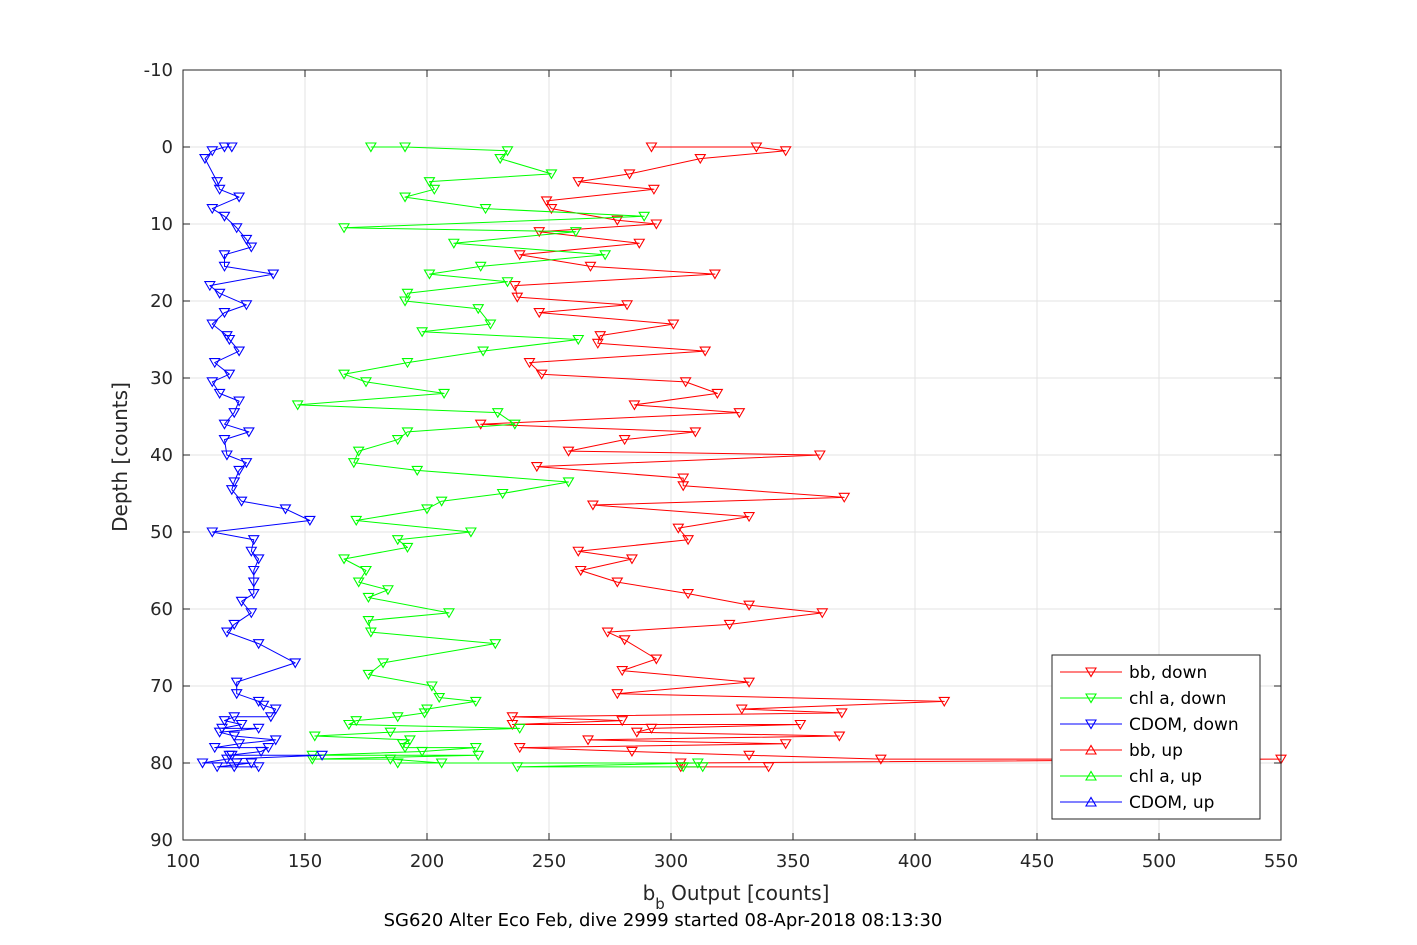 The width and height of the screenshot is (1417, 945). I want to click on legend-item: CDOM, down, so click(1149, 725).